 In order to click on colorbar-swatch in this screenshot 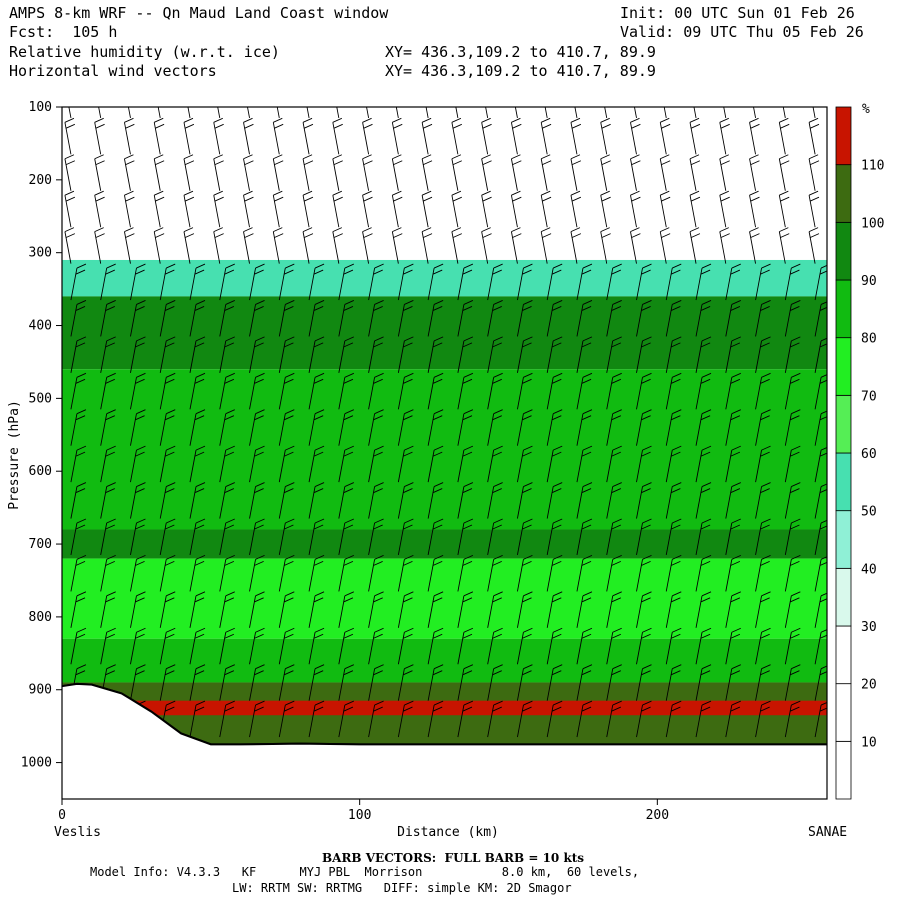, I will do `click(843, 251)`.